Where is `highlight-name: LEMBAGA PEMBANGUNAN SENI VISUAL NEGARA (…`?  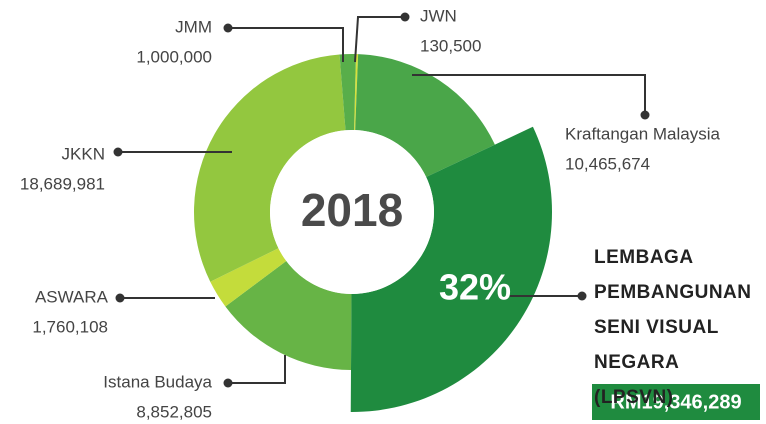 highlight-name: LEMBAGA PEMBANGUNAN SENI VISUAL NEGARA (… is located at coordinates (673, 327).